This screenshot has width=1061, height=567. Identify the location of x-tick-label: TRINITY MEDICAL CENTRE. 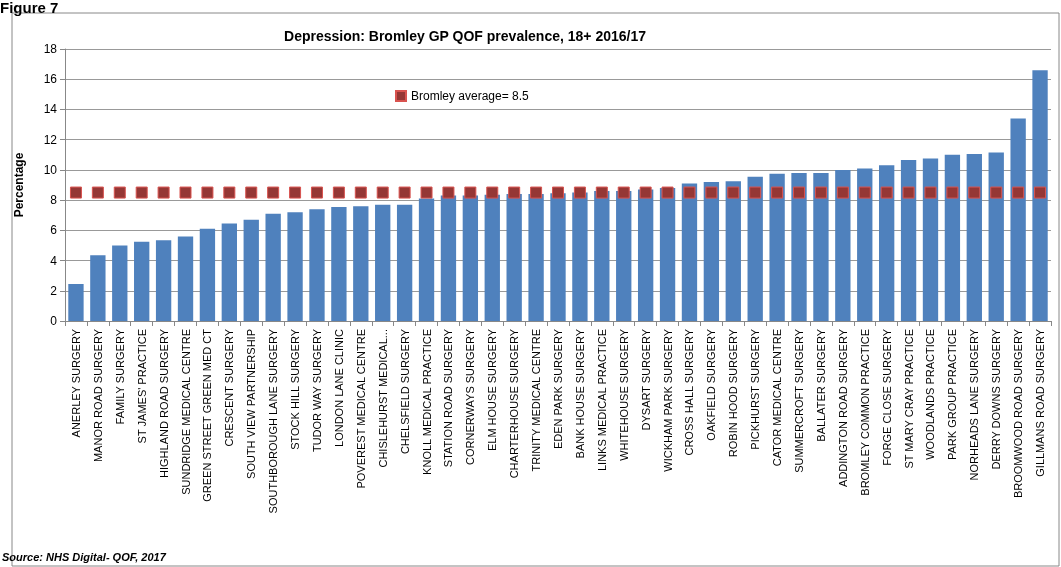
(536, 400).